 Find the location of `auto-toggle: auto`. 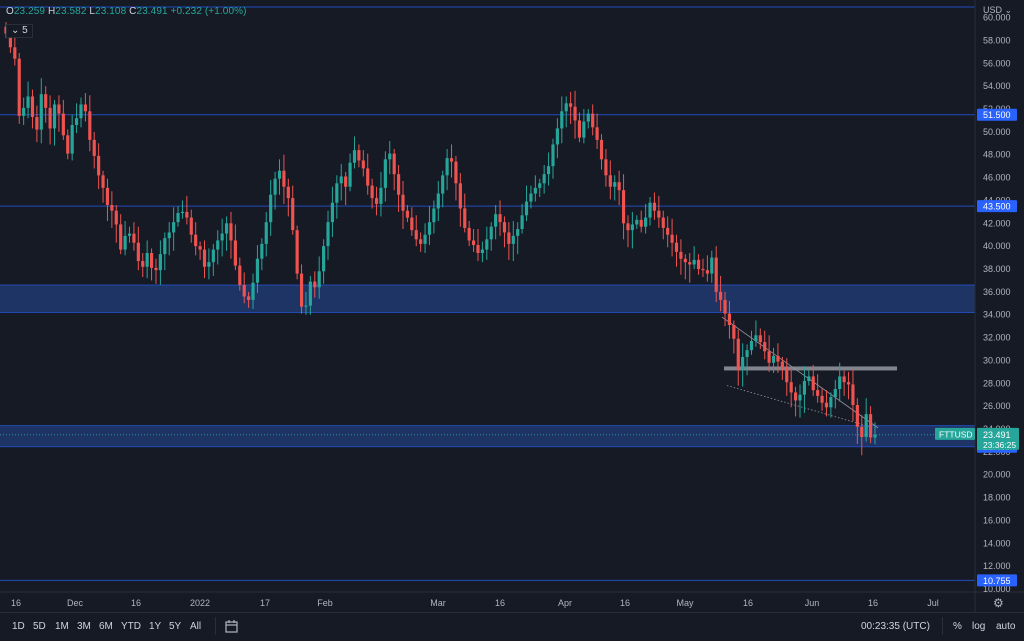

auto-toggle: auto is located at coordinates (1006, 626).